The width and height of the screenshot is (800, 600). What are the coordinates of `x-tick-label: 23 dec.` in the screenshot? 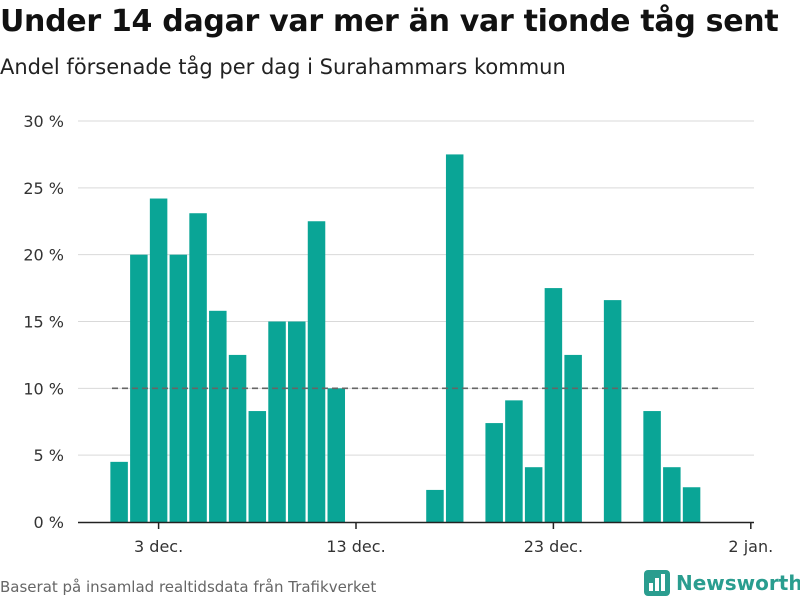 It's located at (553, 546).